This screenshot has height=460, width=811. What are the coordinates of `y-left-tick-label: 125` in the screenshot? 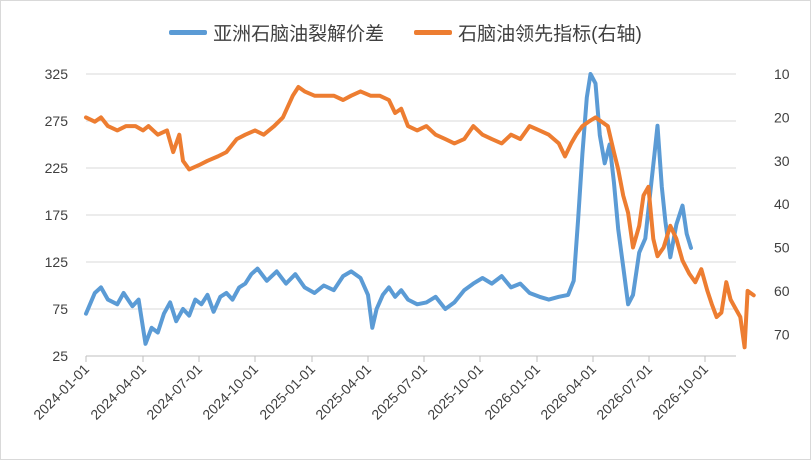 It's located at (57, 262).